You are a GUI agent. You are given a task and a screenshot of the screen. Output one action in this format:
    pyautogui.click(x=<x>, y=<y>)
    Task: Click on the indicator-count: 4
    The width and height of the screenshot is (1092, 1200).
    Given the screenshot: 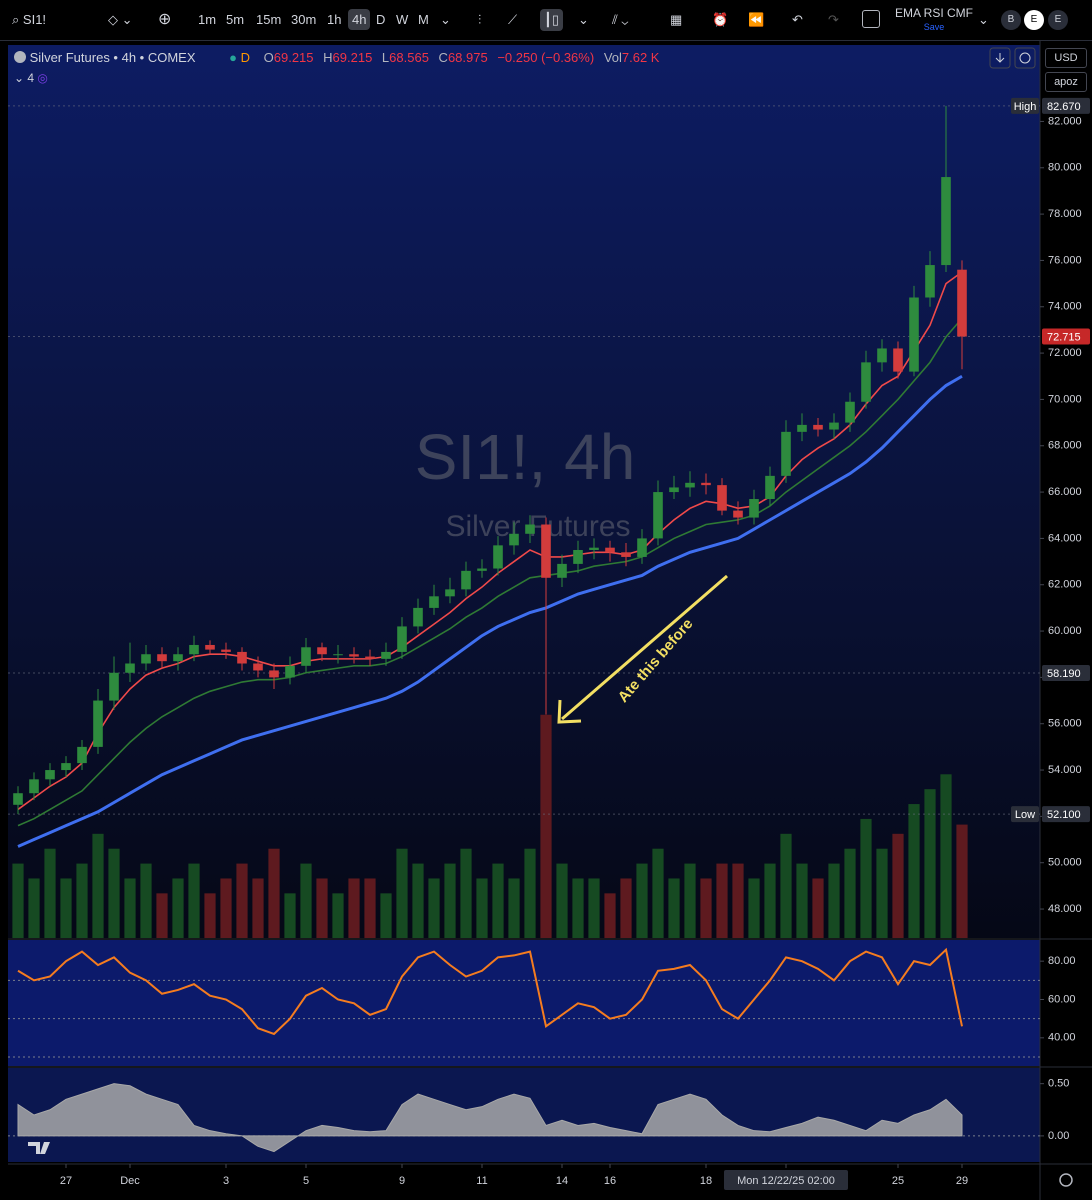 What is the action you would take?
    pyautogui.click(x=31, y=78)
    